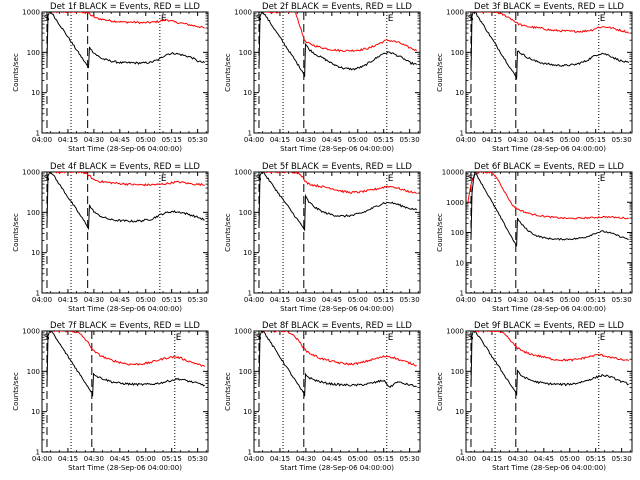 This screenshot has width=640, height=480. I want to click on y-tick-label: 10000, so click(453, 173).